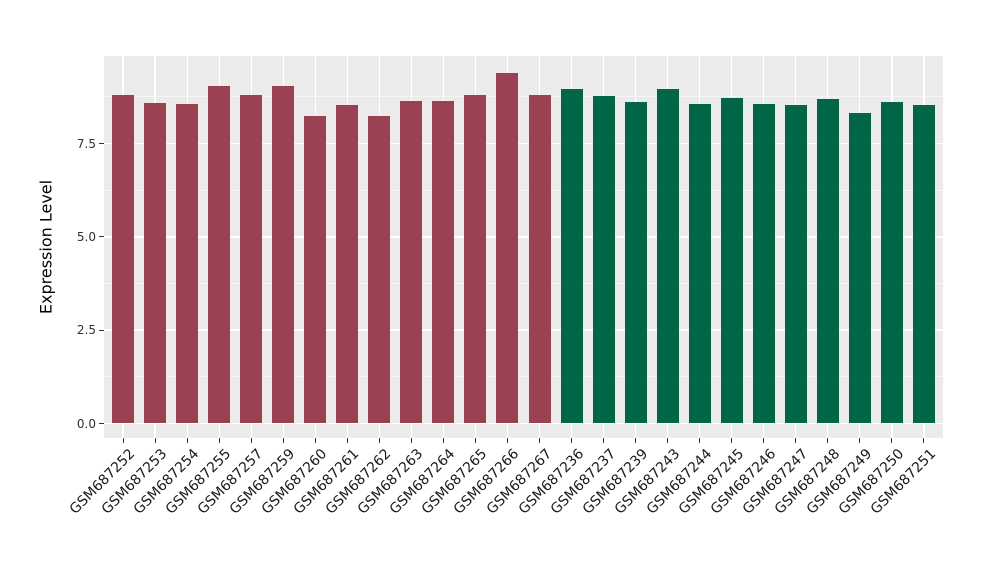  What do you see at coordinates (315, 269) in the screenshot?
I see `bar-GSM687260` at bounding box center [315, 269].